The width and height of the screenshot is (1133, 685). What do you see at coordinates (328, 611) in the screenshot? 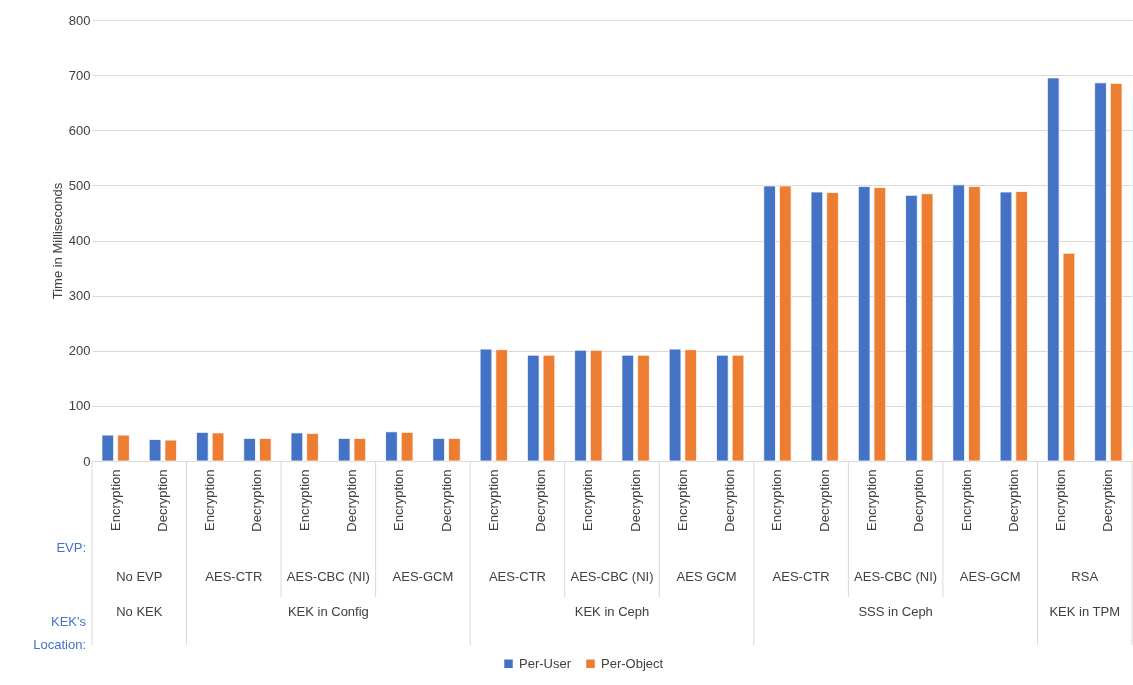
I see `text: KEK in Config` at bounding box center [328, 611].